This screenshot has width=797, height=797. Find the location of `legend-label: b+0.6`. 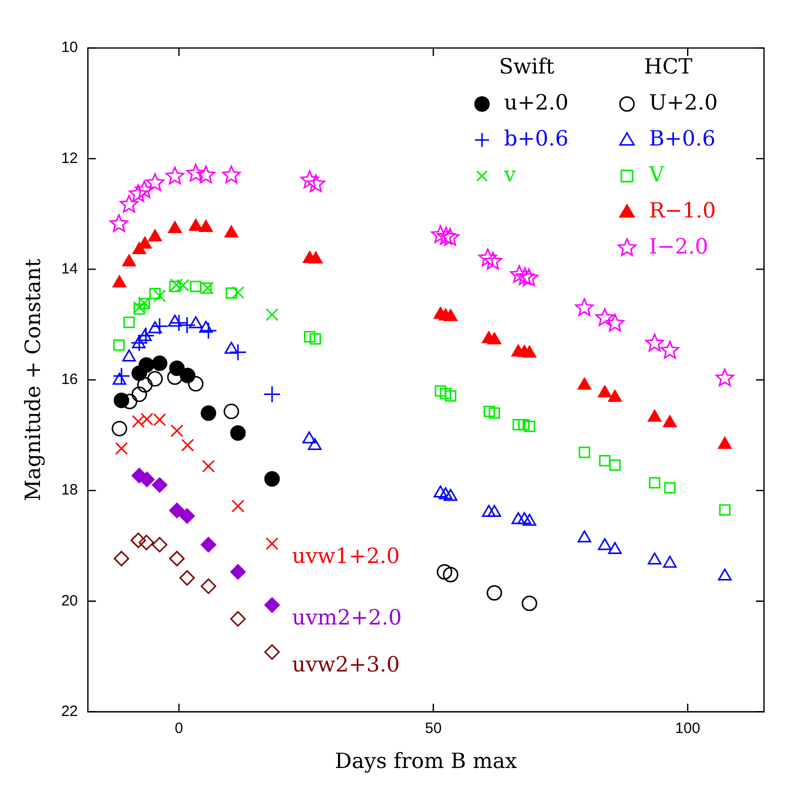

legend-label: b+0.6 is located at coordinates (536, 138).